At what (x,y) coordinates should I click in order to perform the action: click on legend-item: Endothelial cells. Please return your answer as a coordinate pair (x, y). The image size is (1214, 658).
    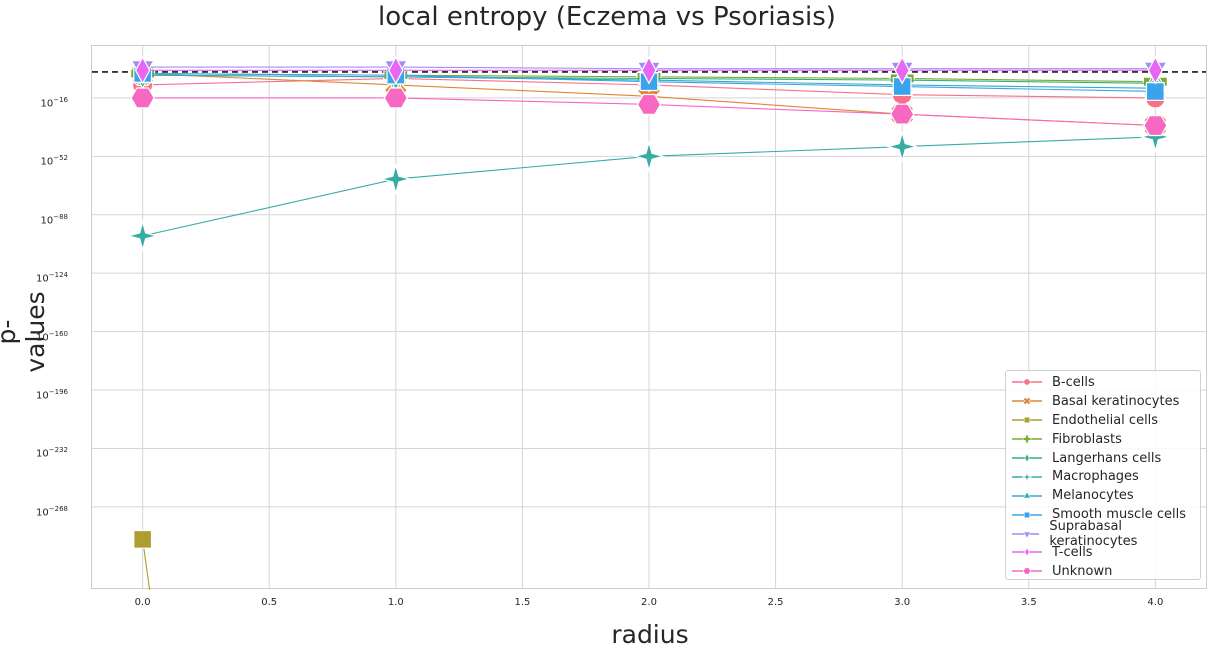
    Looking at the image, I should click on (1103, 420).